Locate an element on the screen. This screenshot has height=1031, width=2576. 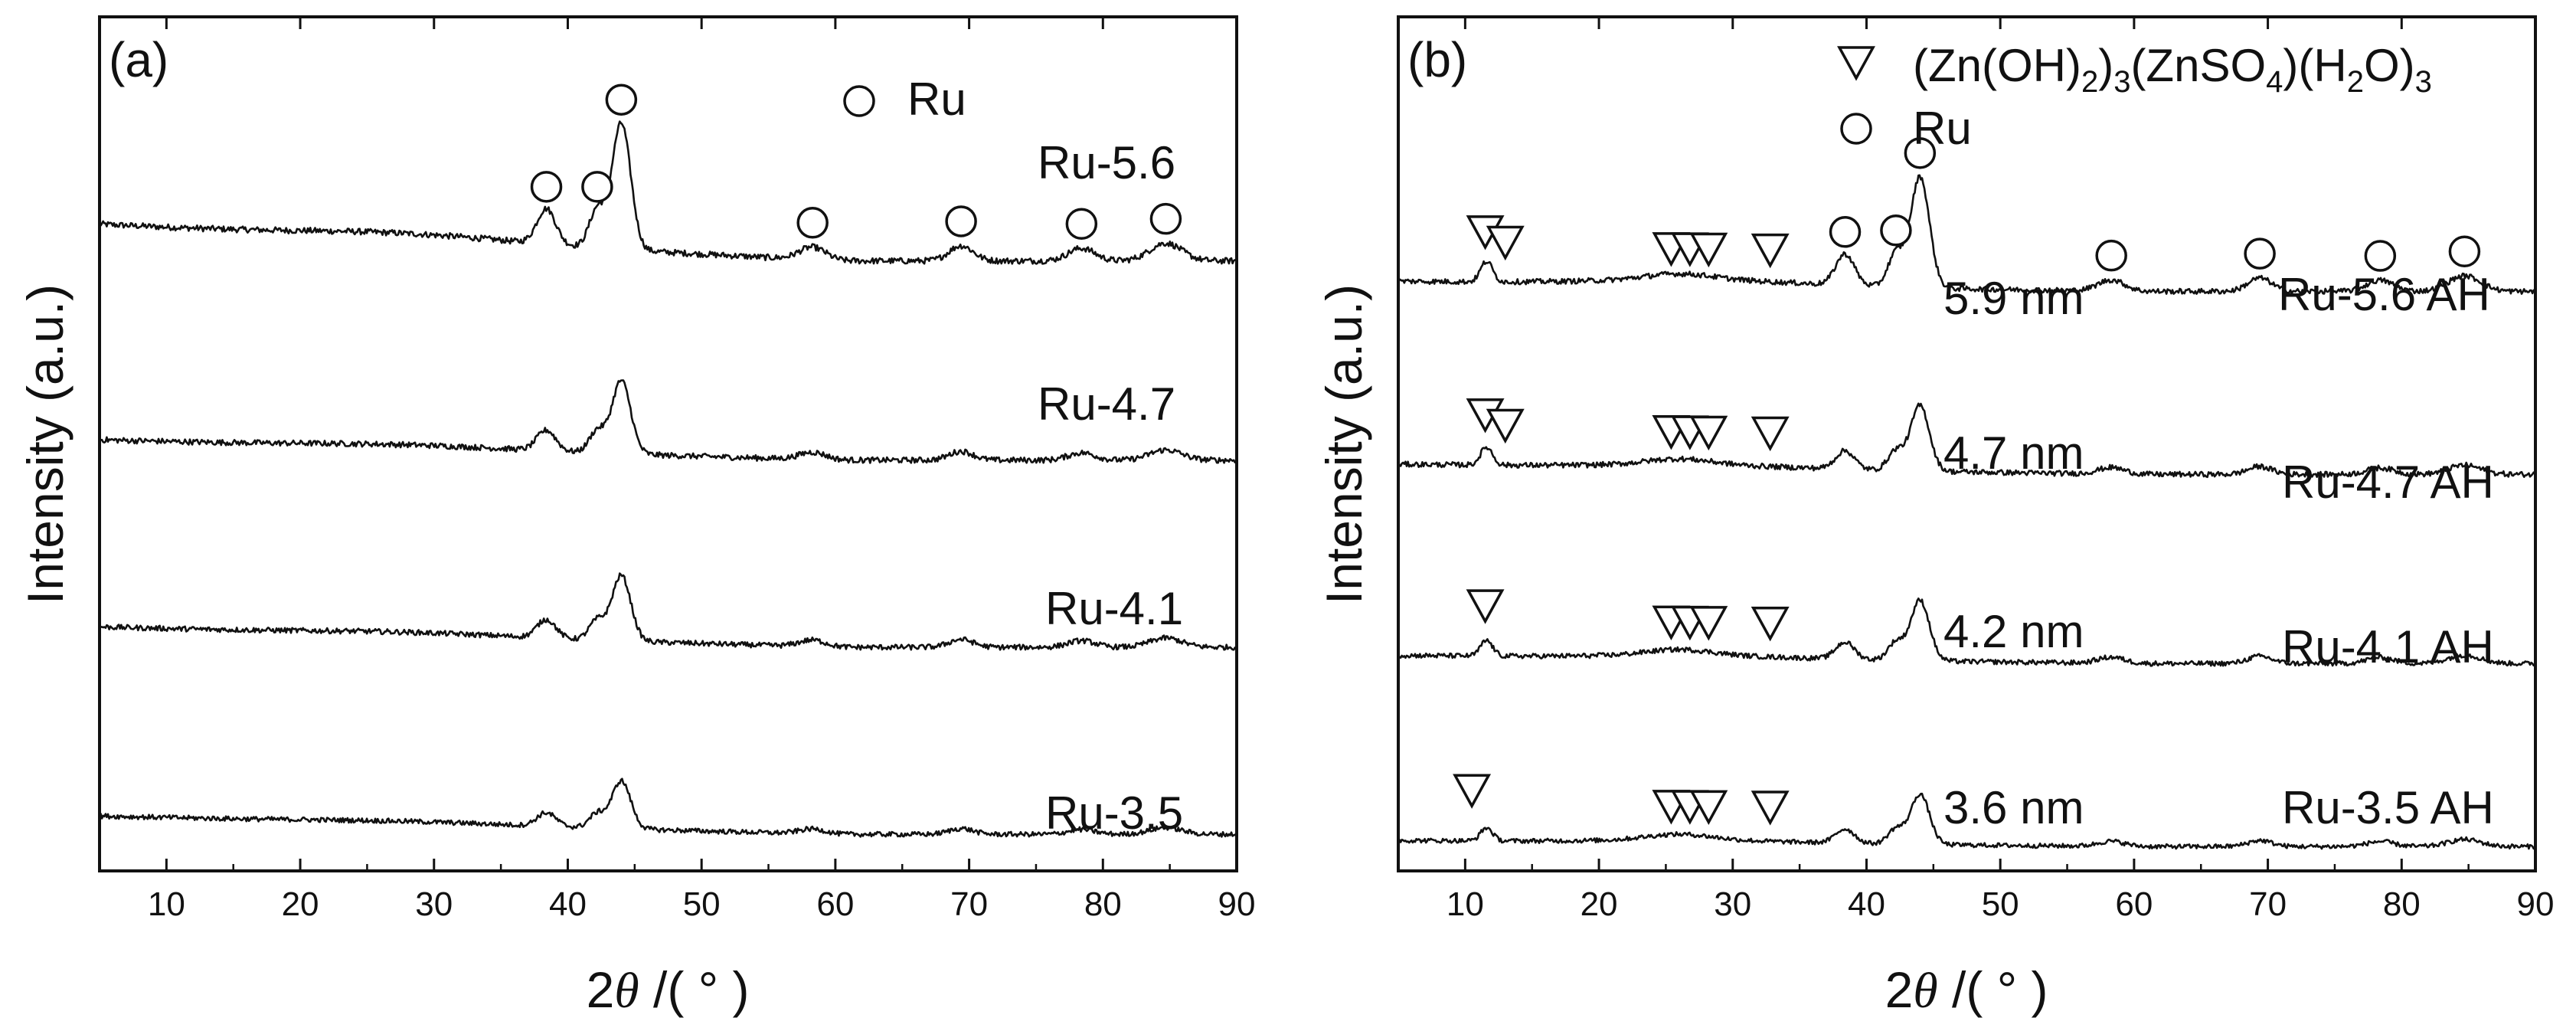
series-label: Ru-4.7 AH is located at coordinates (2388, 482).